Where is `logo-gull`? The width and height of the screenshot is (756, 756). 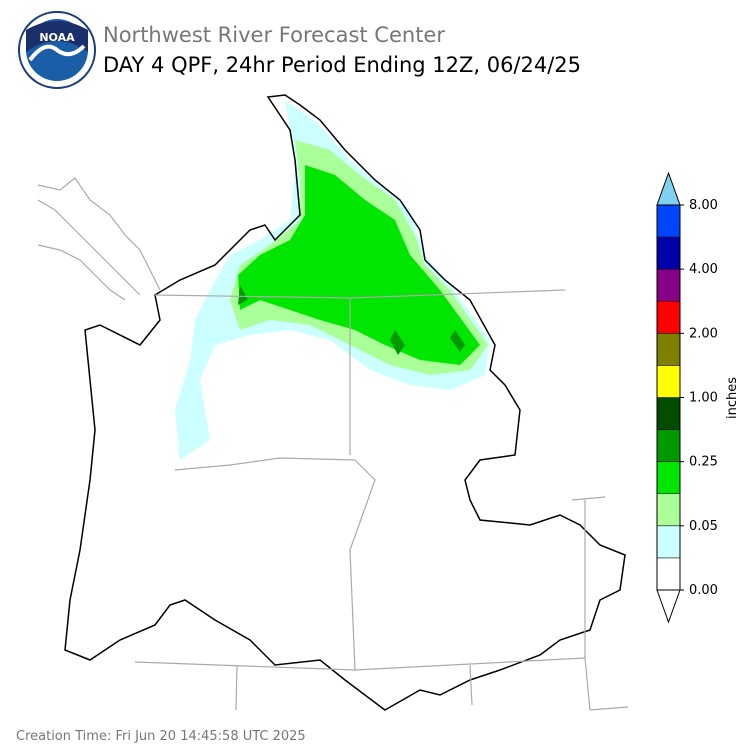 logo-gull is located at coordinates (57, 53).